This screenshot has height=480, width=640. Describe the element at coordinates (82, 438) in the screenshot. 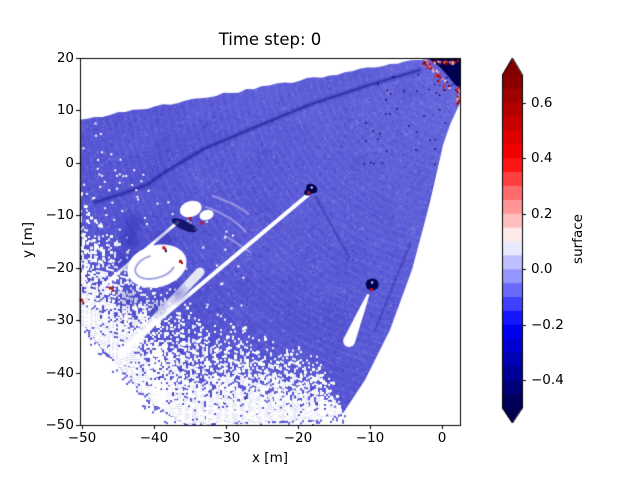

I see `x-tick-label: −50` at that location.